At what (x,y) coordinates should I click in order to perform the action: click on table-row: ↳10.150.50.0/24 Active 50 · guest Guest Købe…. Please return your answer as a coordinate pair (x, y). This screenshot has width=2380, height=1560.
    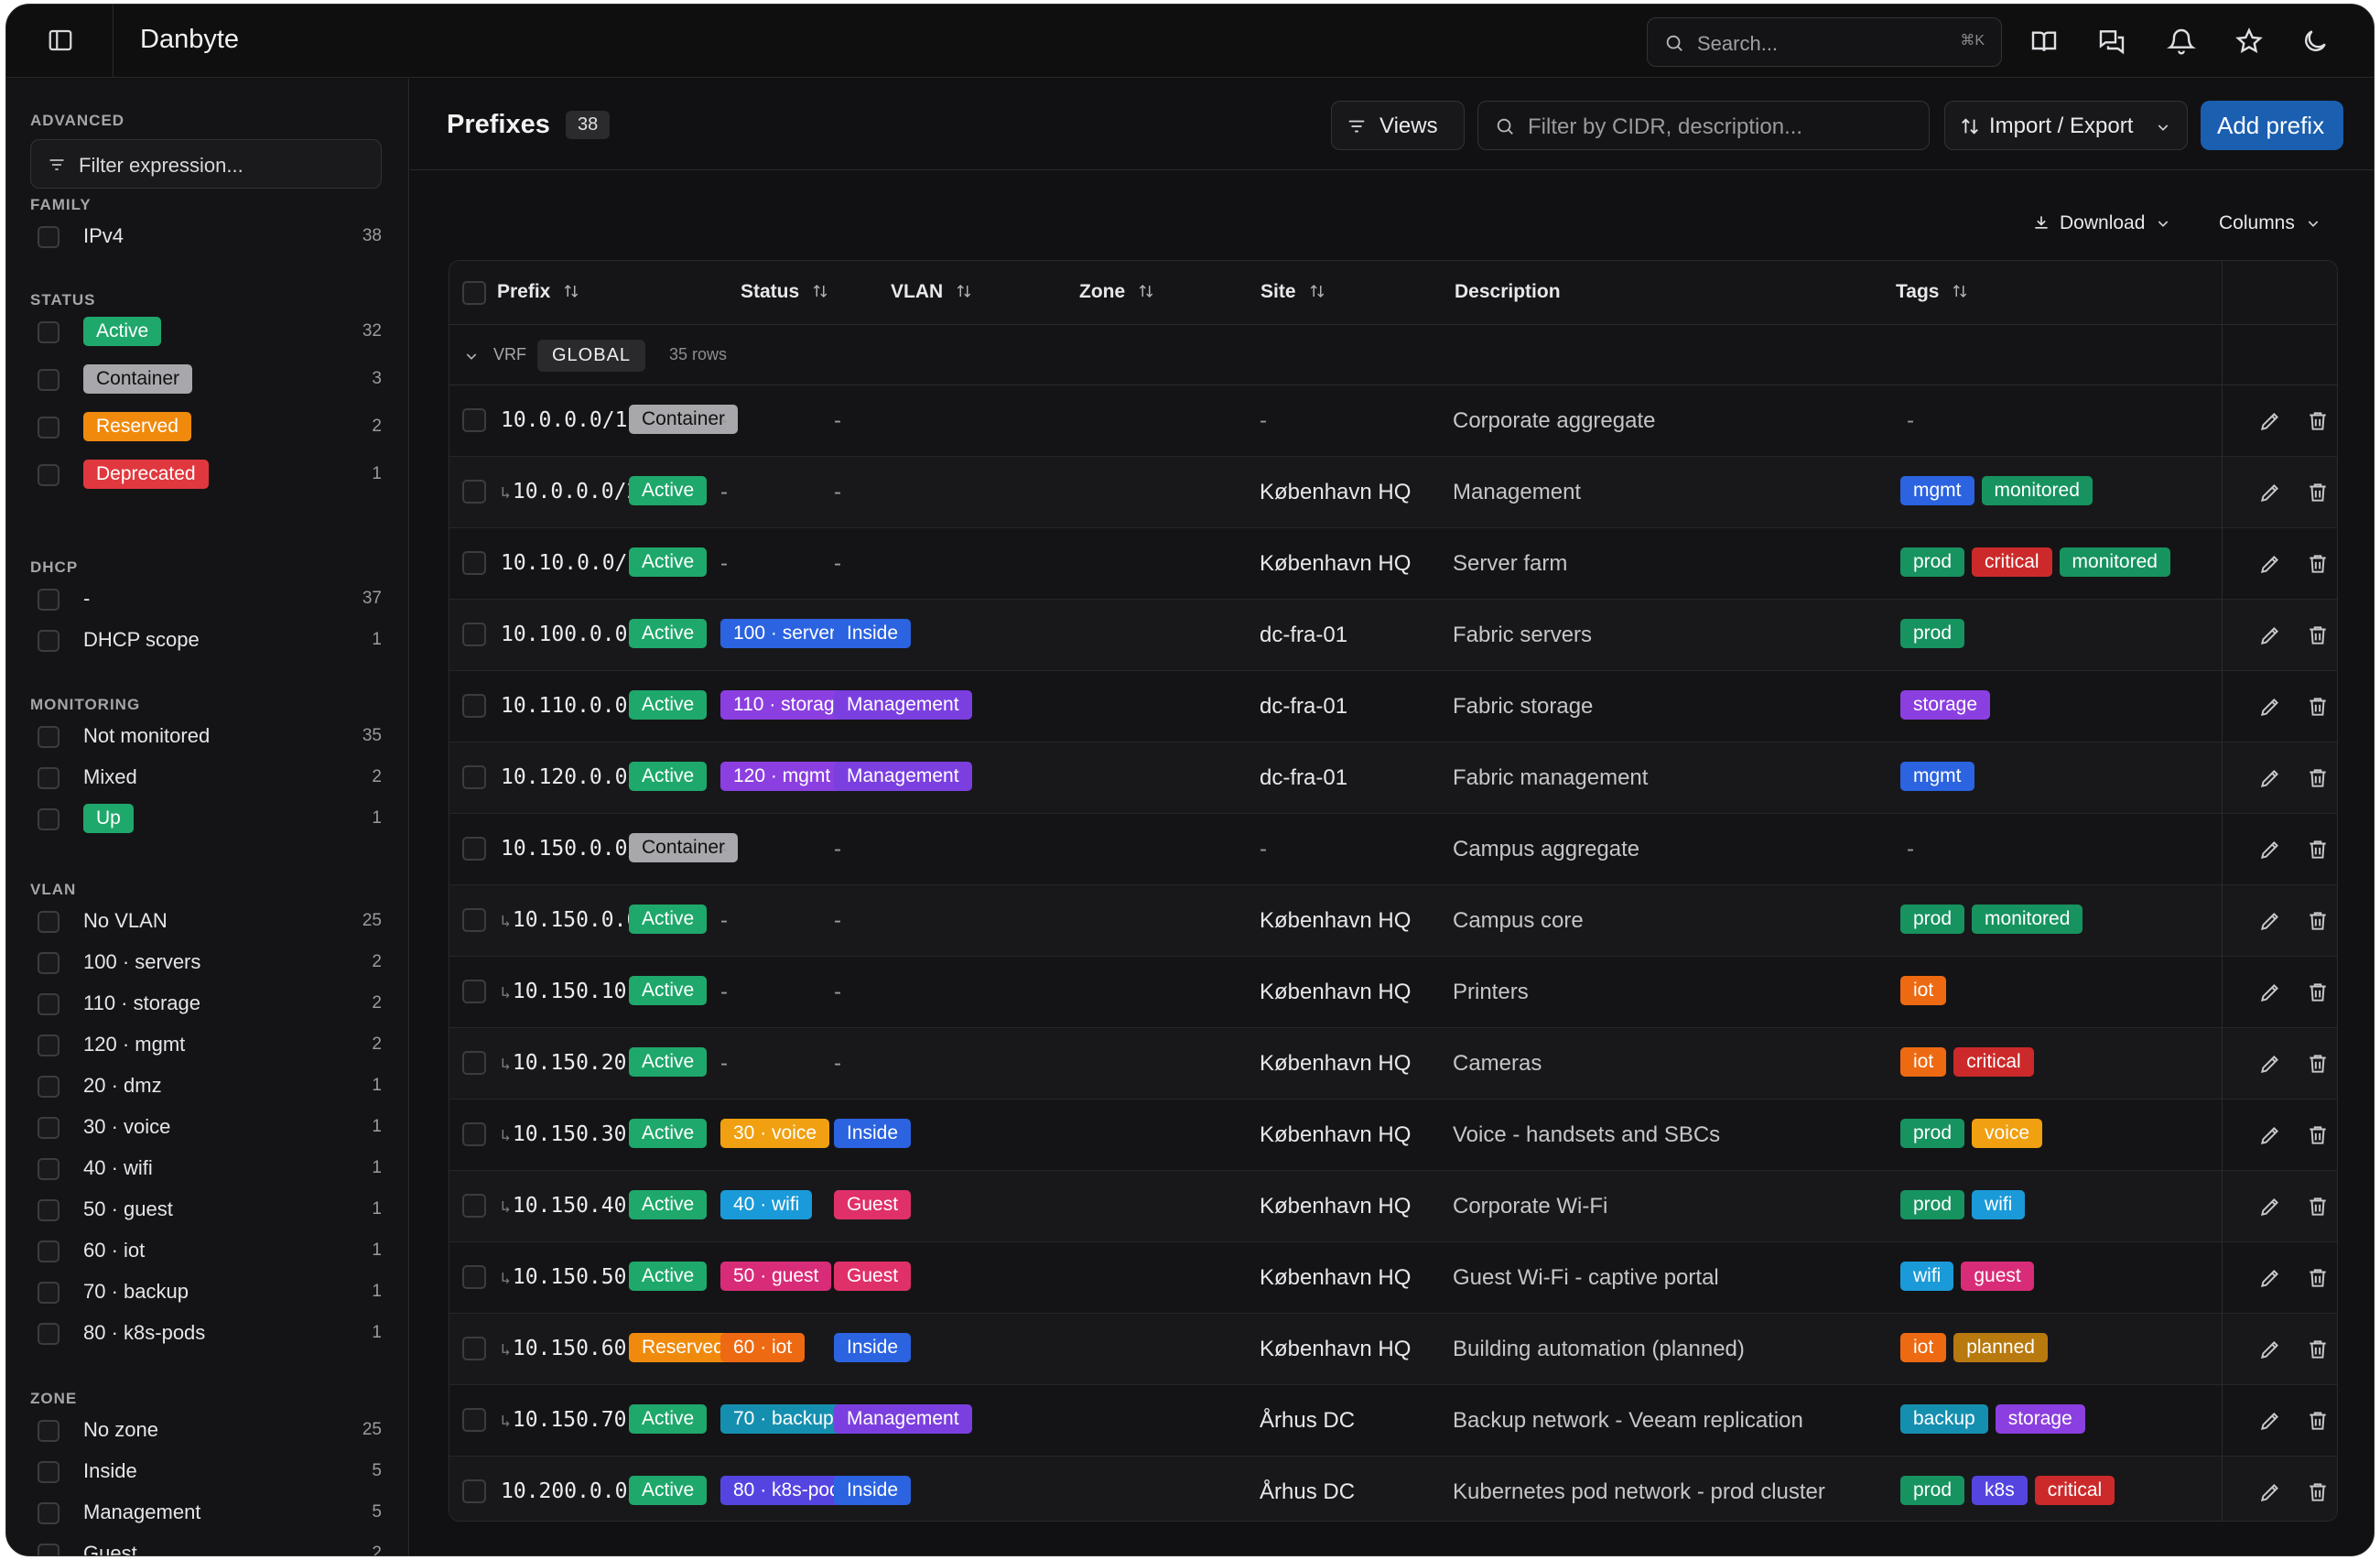
    Looking at the image, I should click on (1393, 1278).